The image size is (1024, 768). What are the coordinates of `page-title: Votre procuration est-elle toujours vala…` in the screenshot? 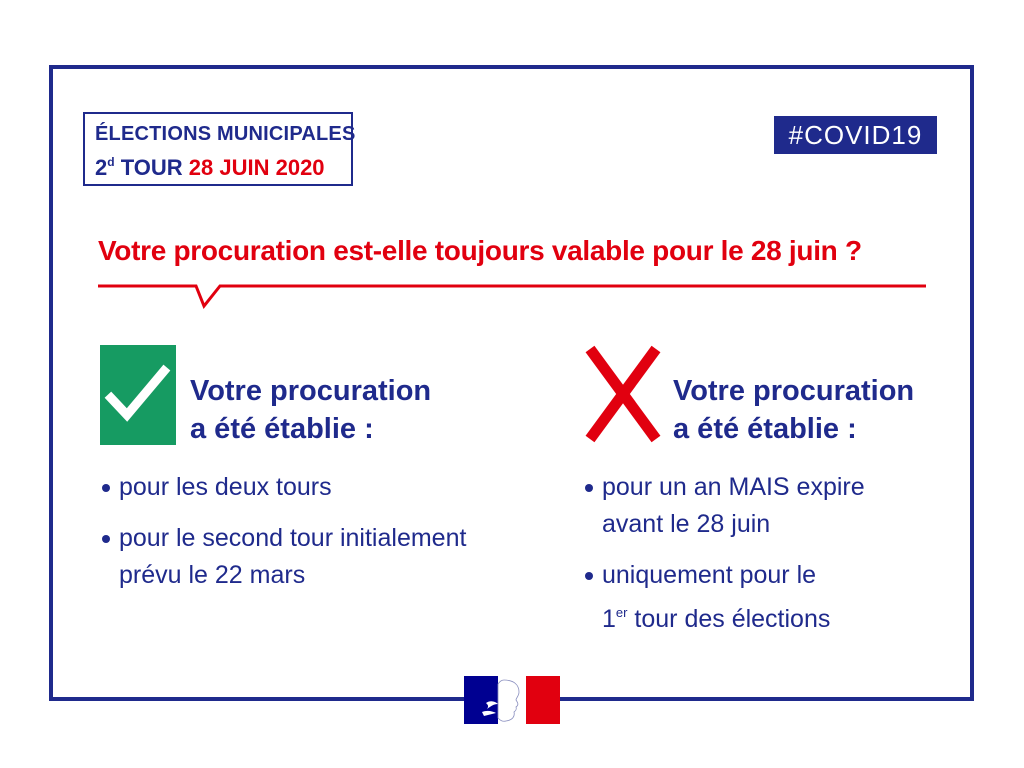 It's located at (480, 250).